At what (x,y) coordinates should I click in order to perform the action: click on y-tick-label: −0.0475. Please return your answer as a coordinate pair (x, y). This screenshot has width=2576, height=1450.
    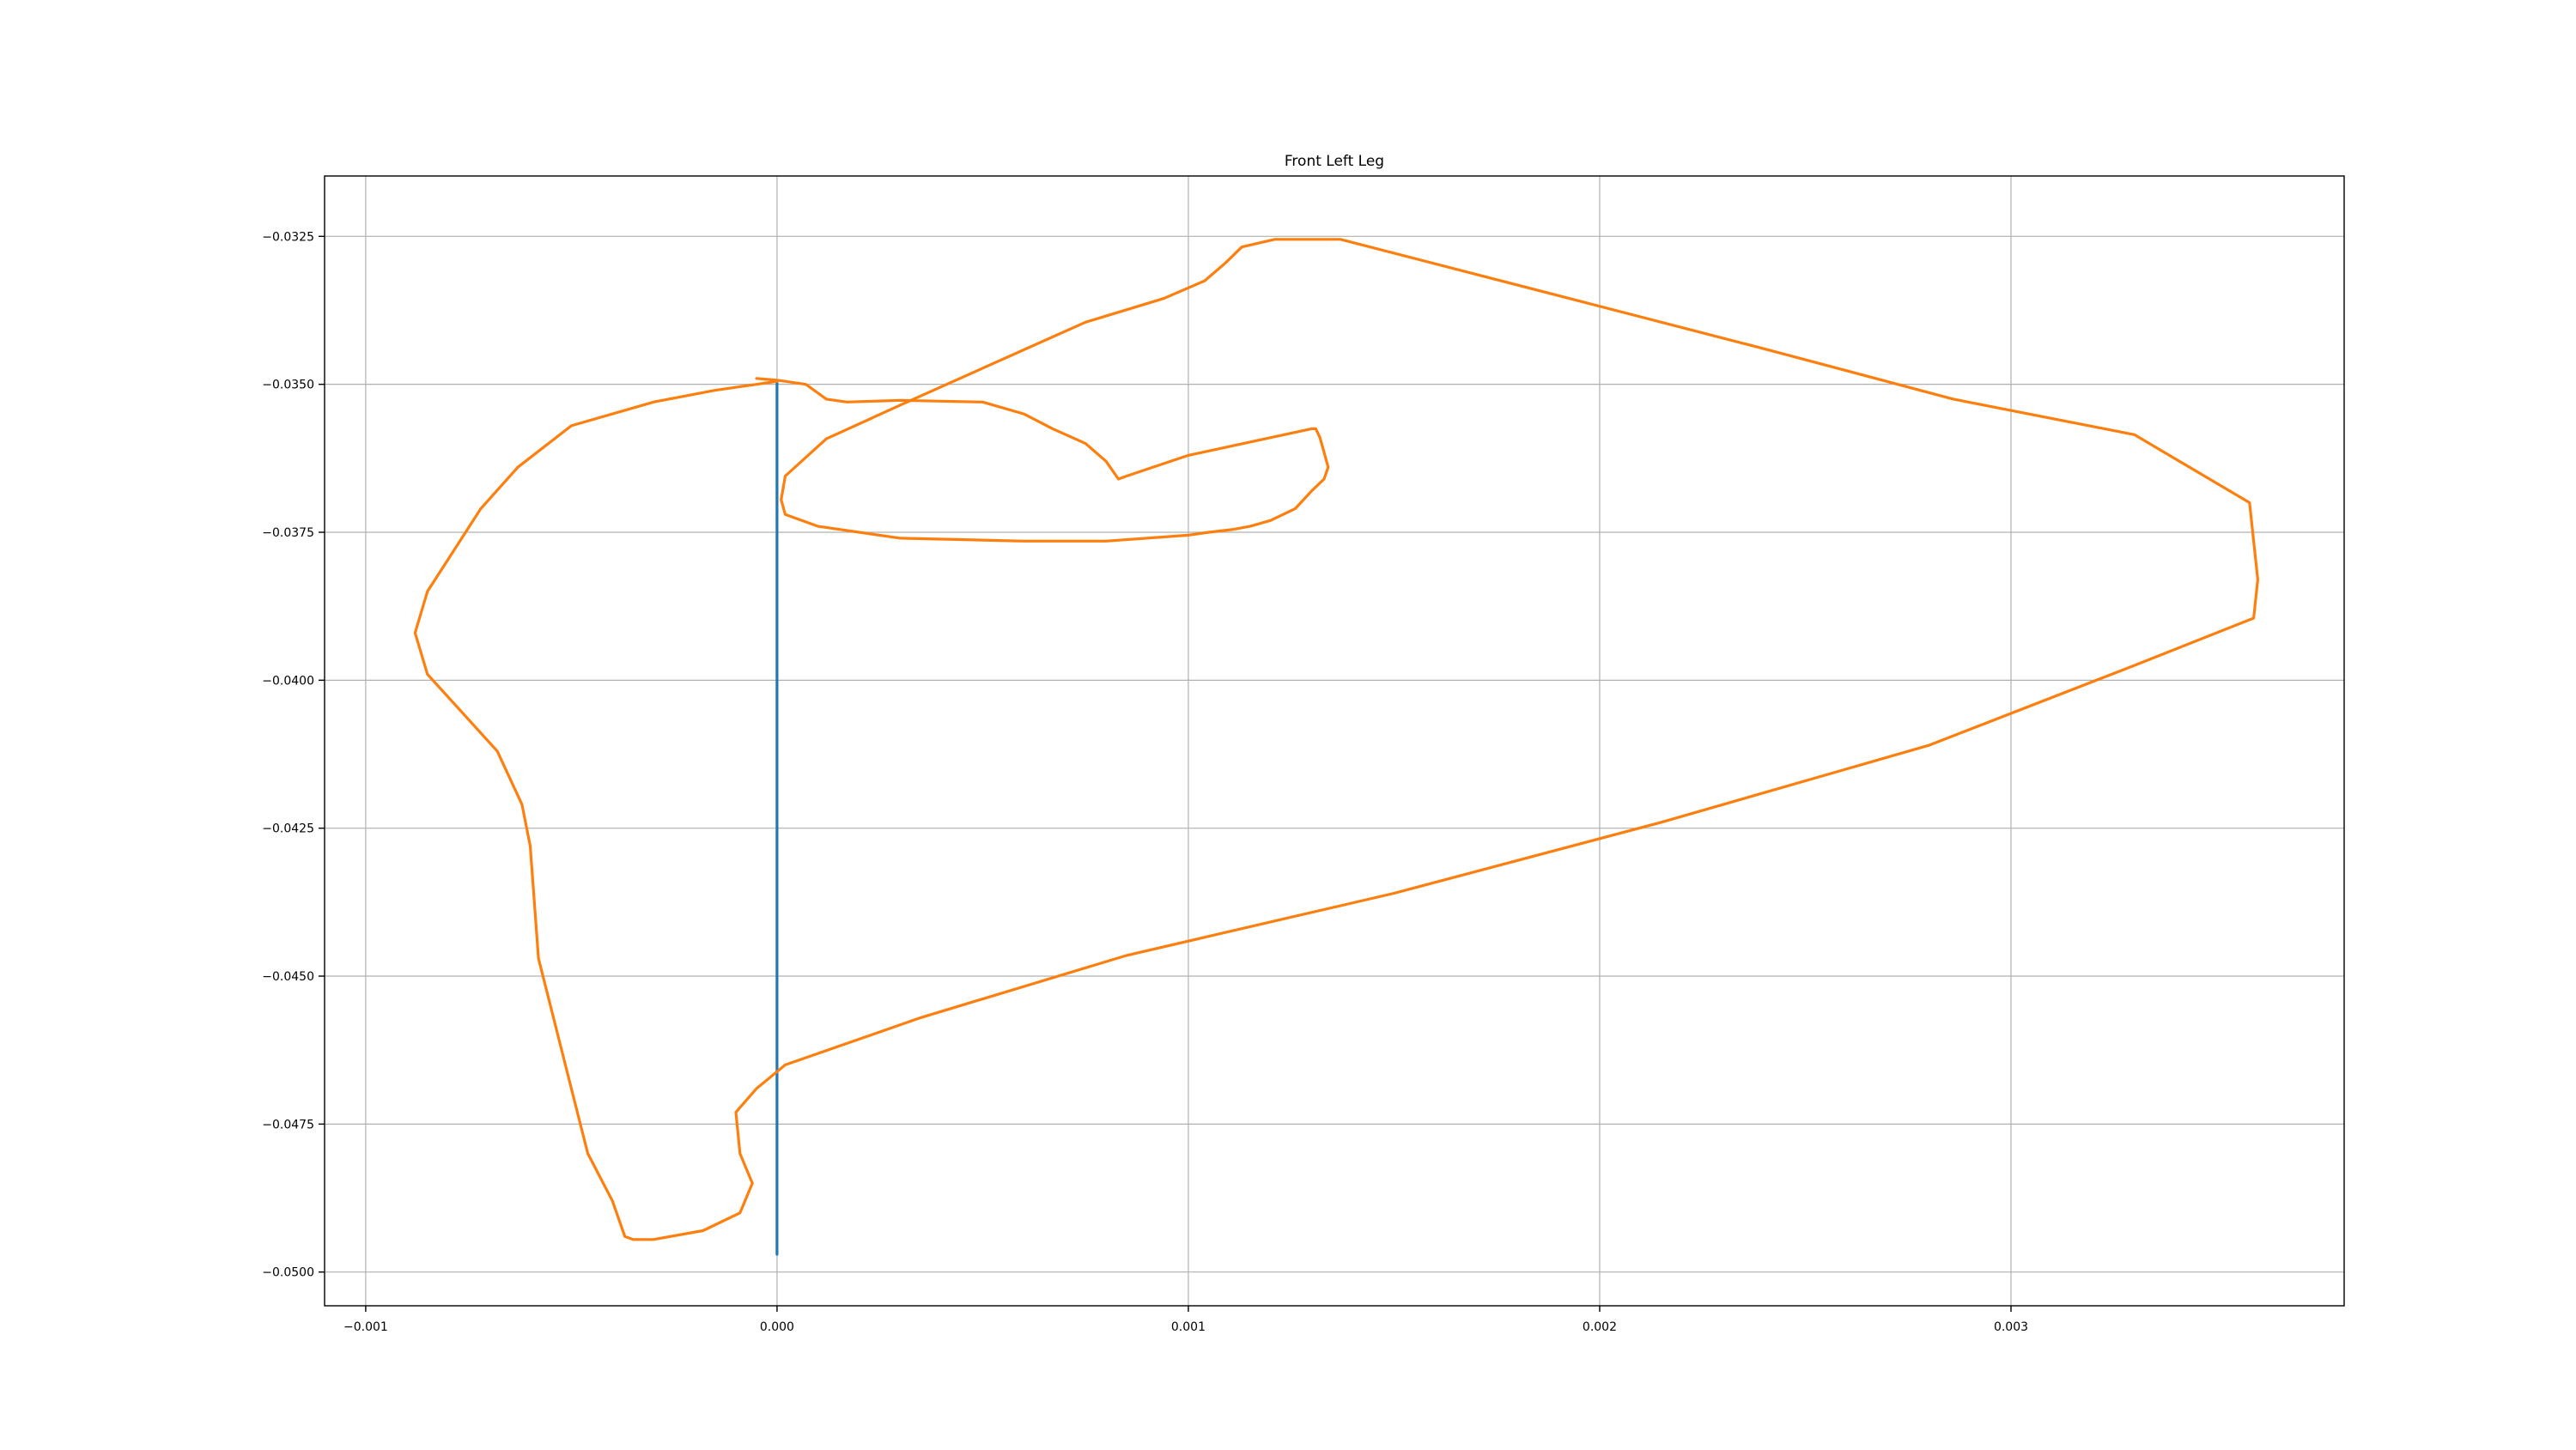
    Looking at the image, I should click on (288, 1124).